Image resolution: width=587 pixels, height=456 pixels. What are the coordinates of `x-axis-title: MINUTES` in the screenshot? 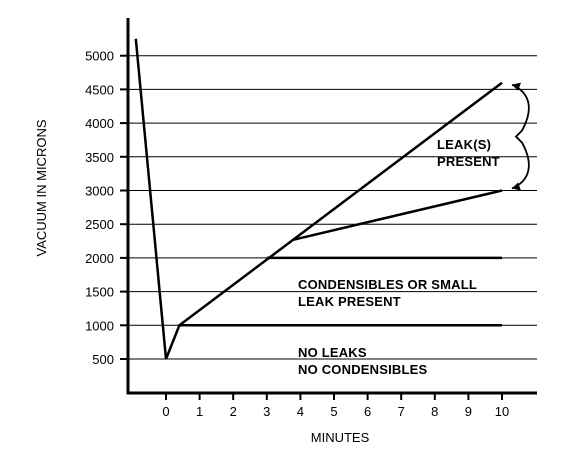 It's located at (340, 437).